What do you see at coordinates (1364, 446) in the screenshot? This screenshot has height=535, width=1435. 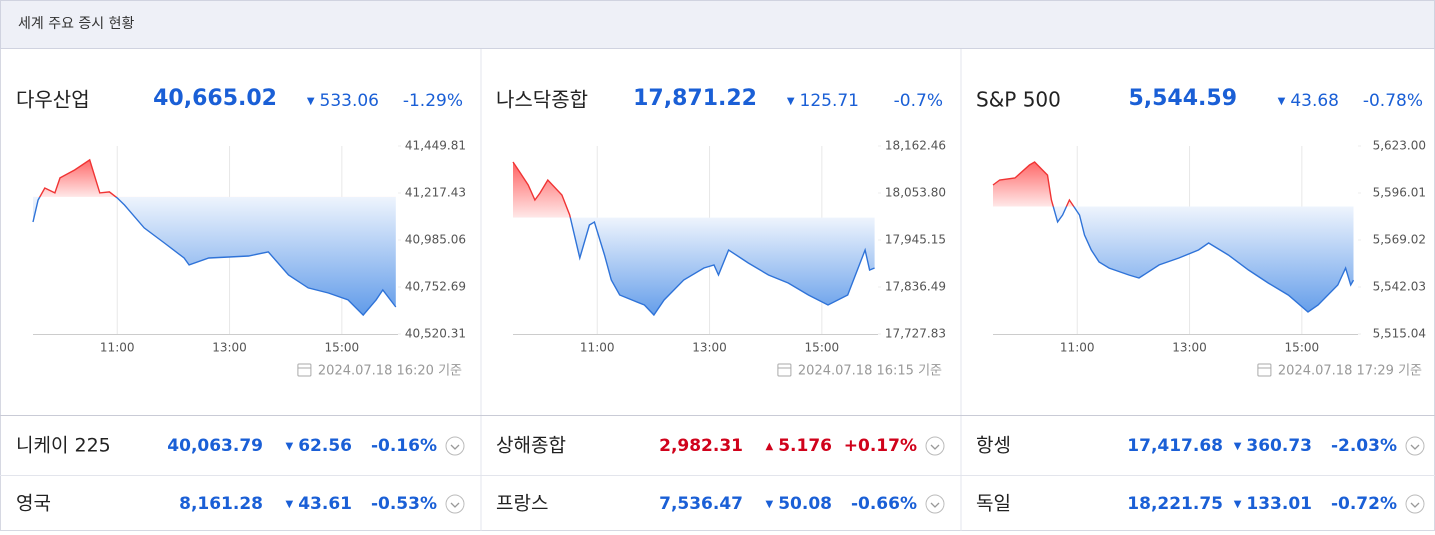 I see `row-percent: -2.03%` at bounding box center [1364, 446].